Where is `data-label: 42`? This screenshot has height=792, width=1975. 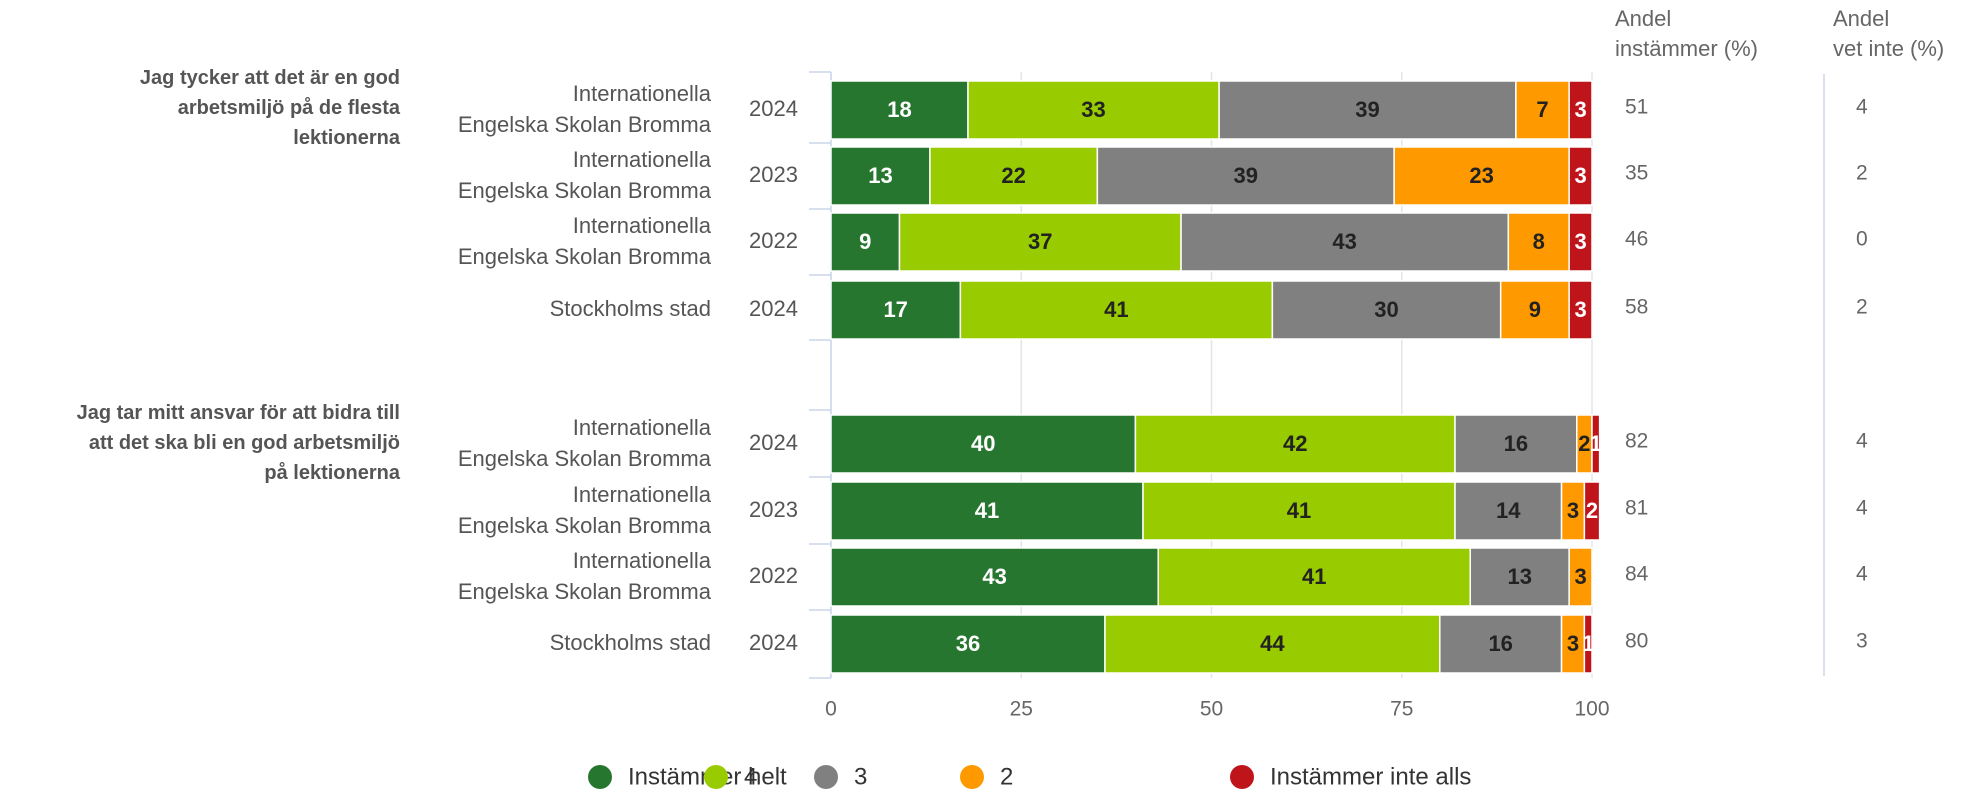
data-label: 42 is located at coordinates (1295, 443).